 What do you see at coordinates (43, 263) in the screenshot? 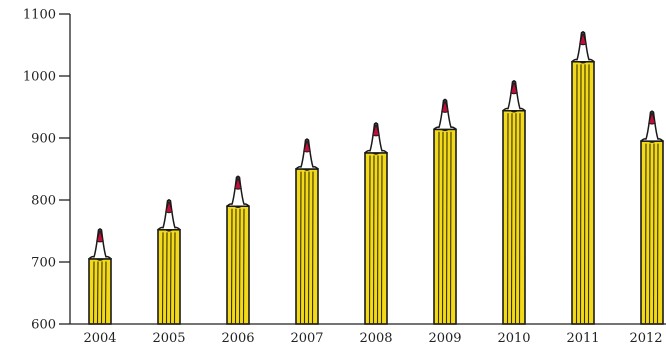
I see `y-tick-label: 700` at bounding box center [43, 263].